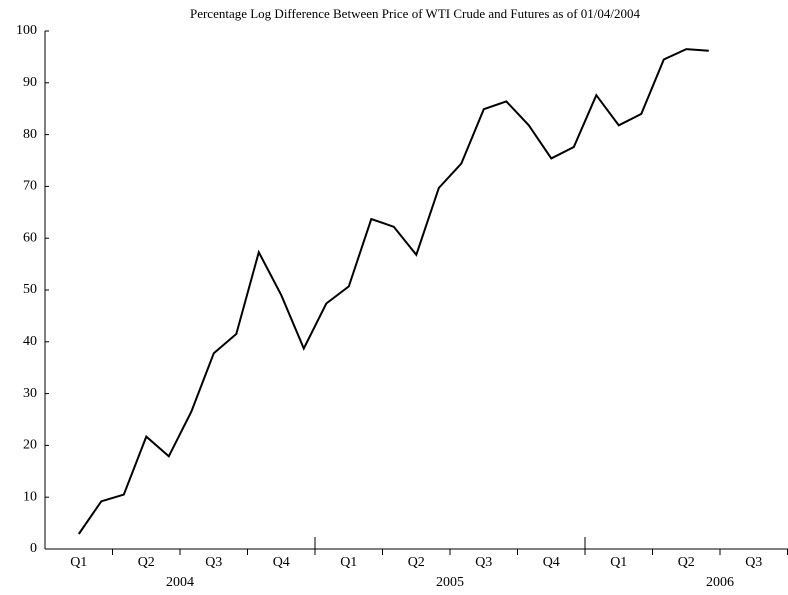  Describe the element at coordinates (30, 289) in the screenshot. I see `y-tick-label: 50` at that location.